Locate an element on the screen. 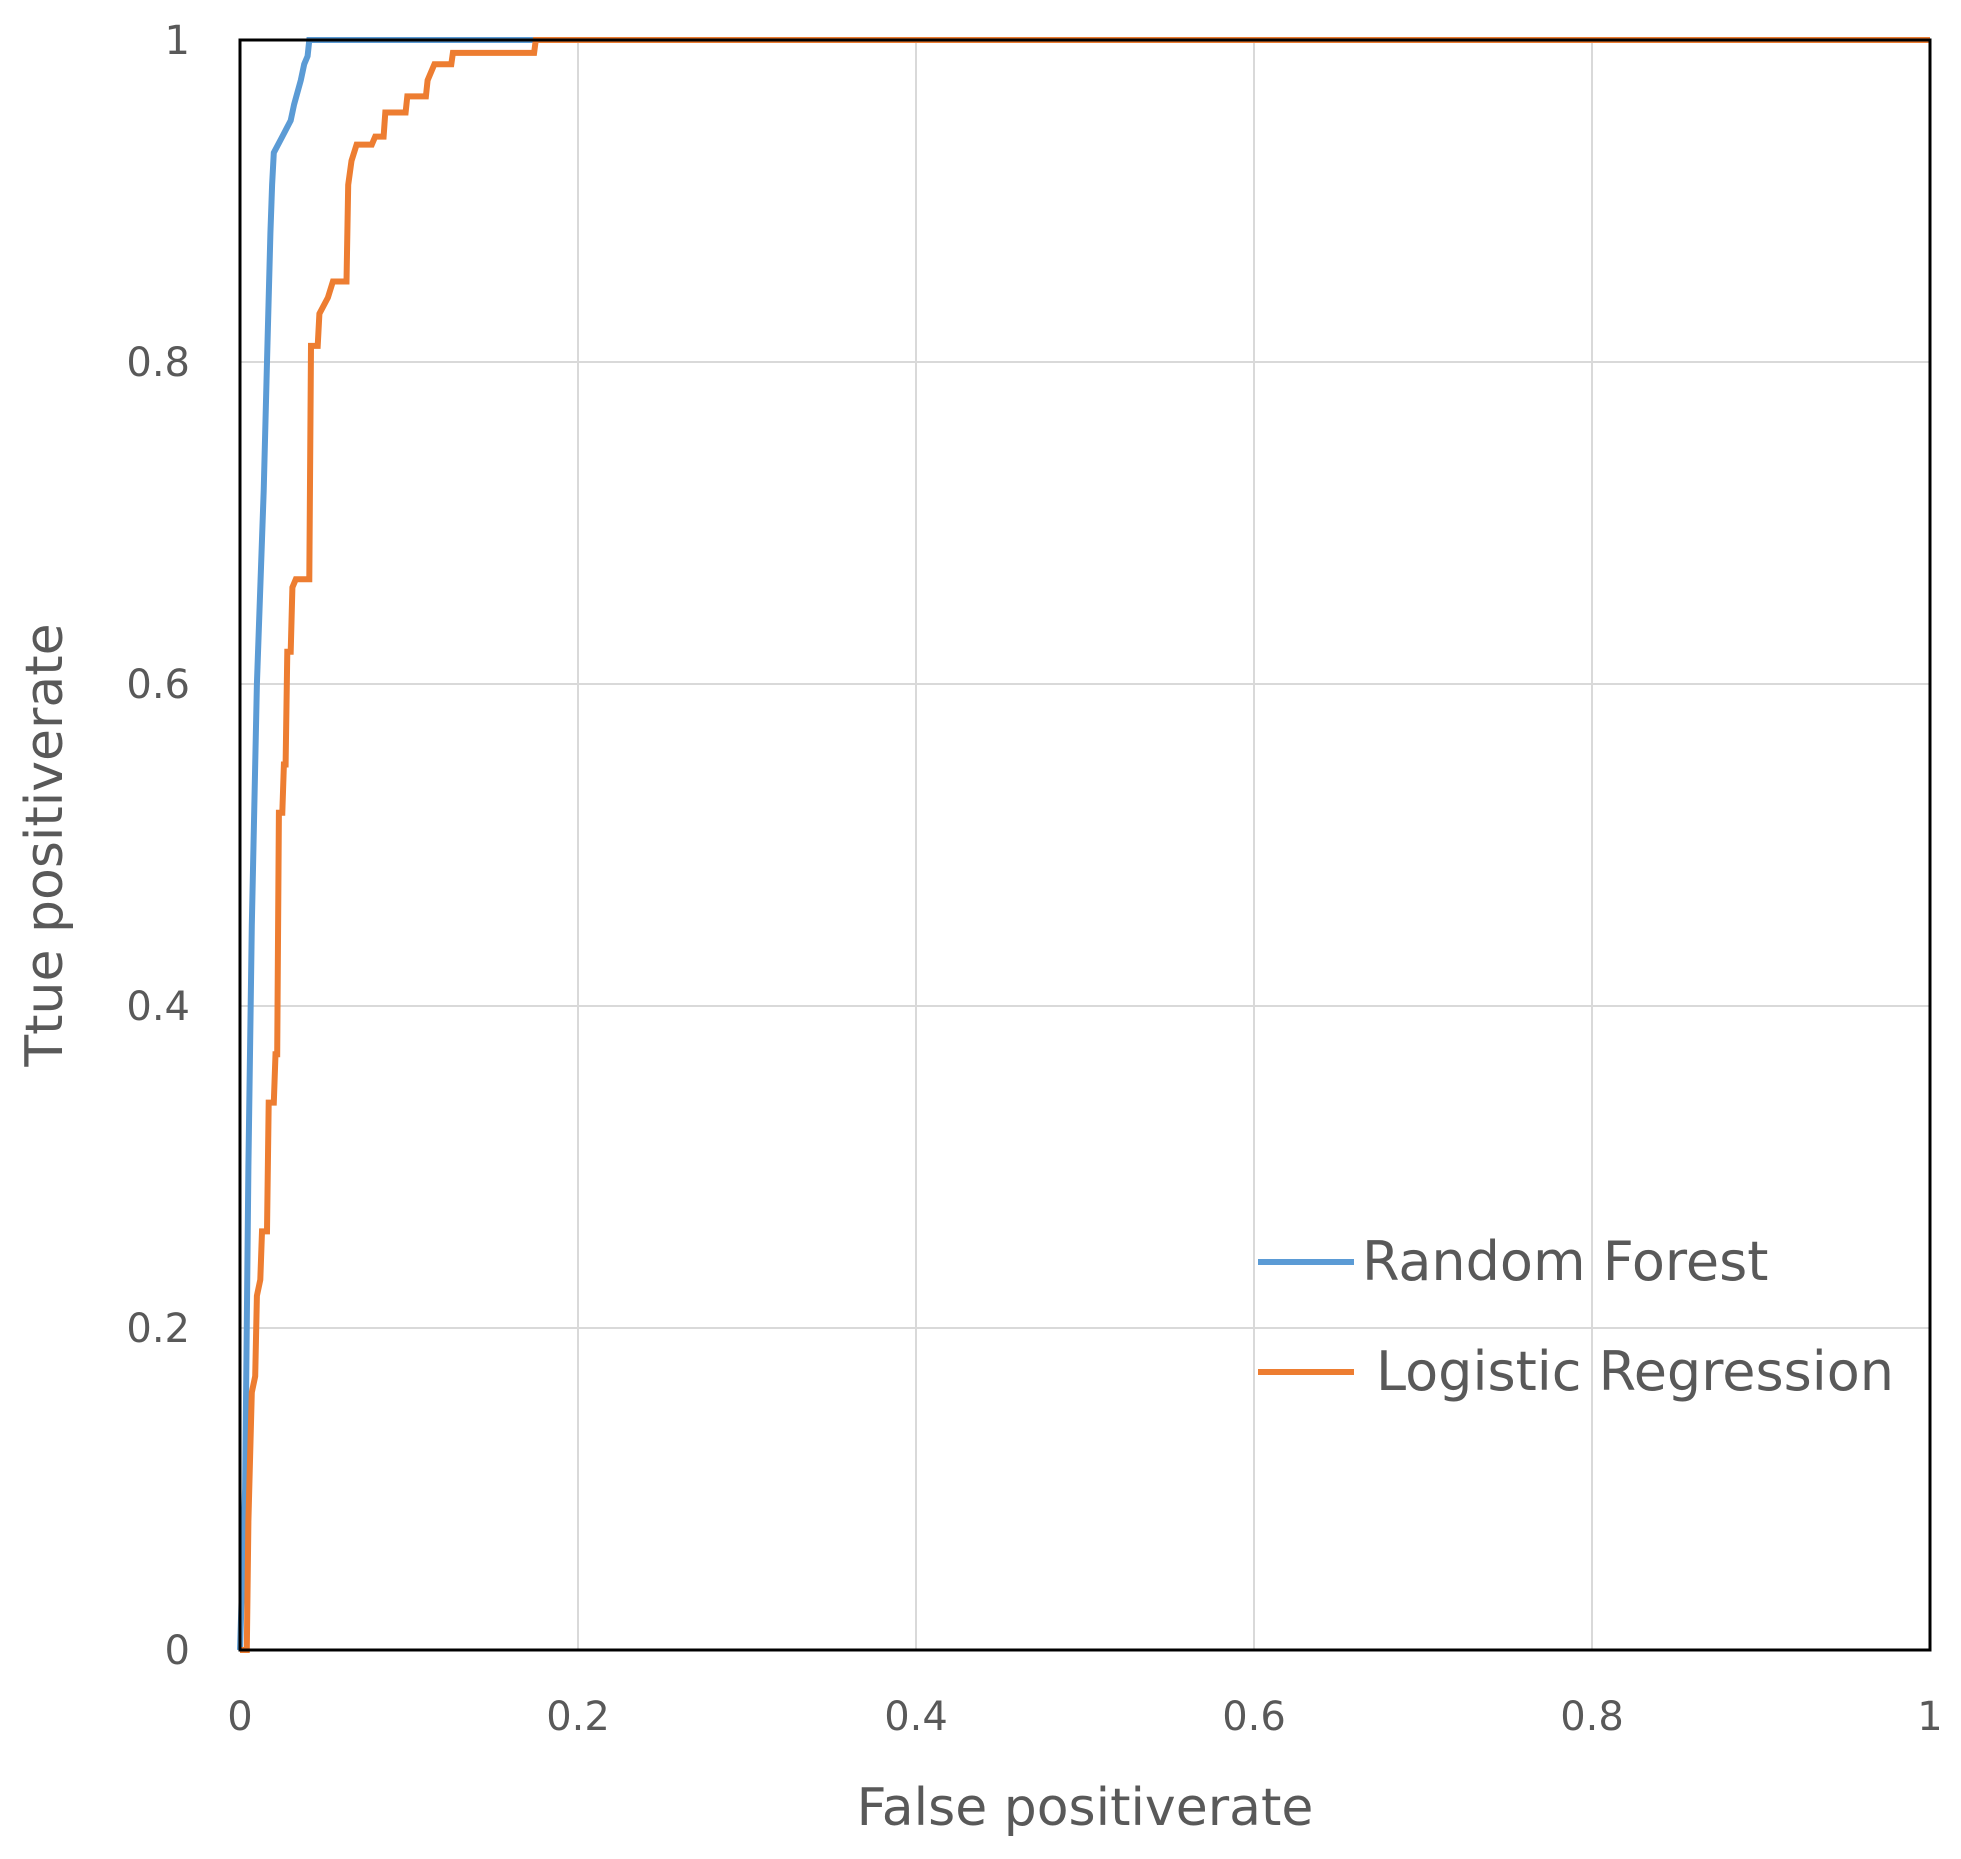 Image resolution: width=1961 pixels, height=1859 pixels. x-tick-label: 1 is located at coordinates (1929, 1717).